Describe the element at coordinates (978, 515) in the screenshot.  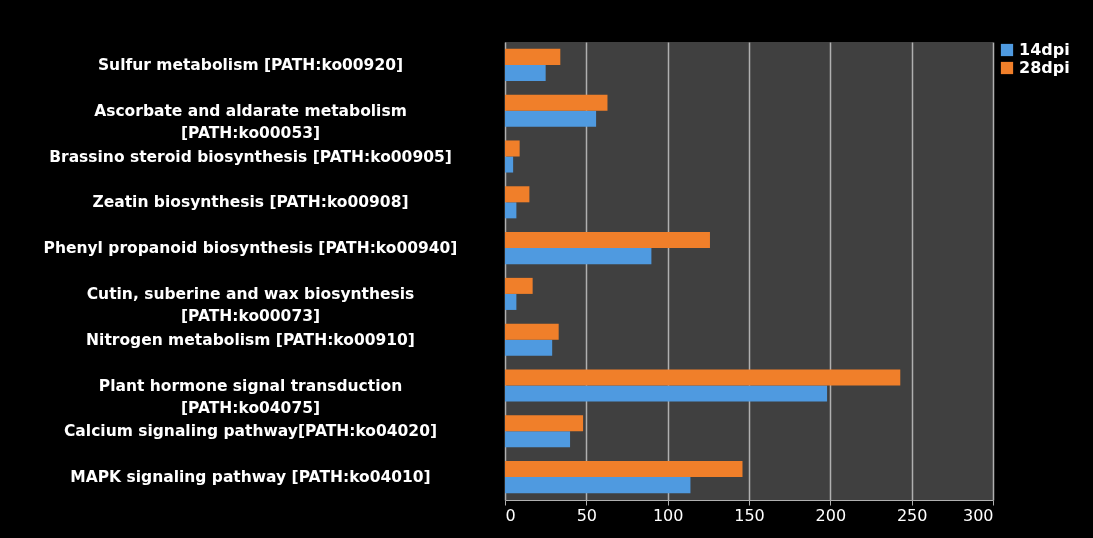
I see `x-tick-label: 300` at that location.